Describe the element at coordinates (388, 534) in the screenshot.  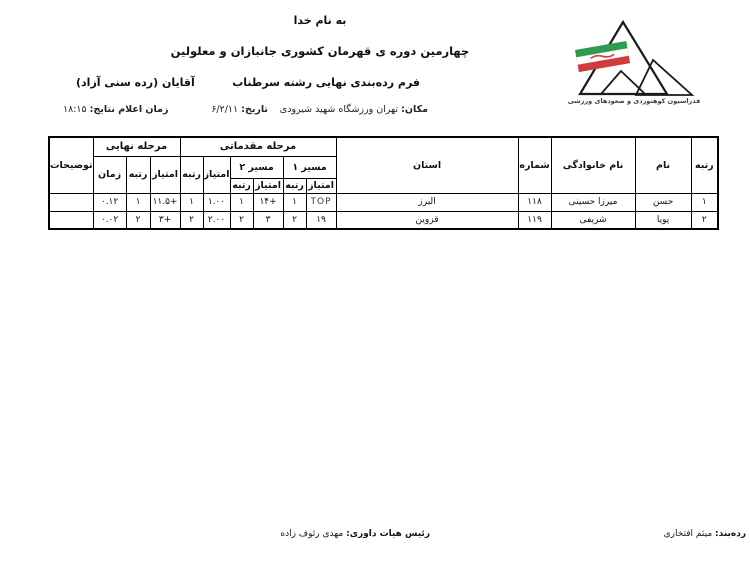
I see `jury-chief-label: رئیس هیات داوری:` at that location.